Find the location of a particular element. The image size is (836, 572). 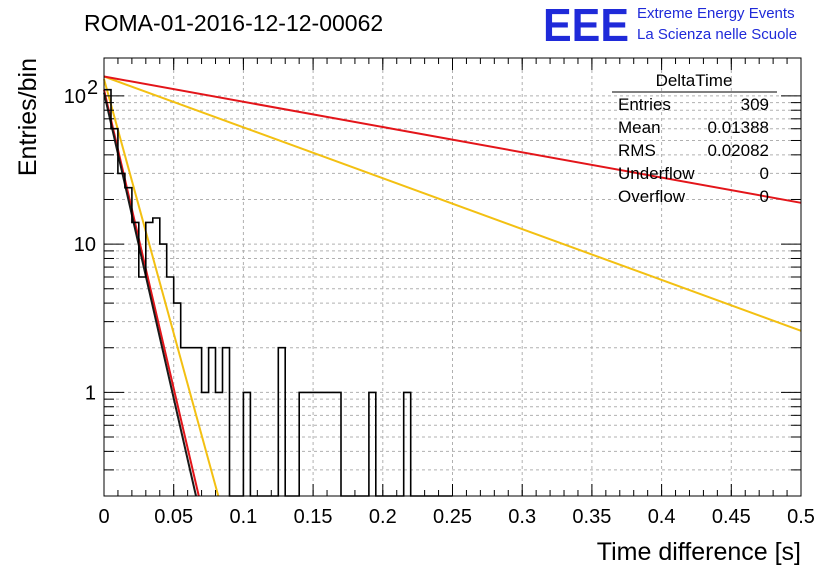

y-axis-label: Entries/bin is located at coordinates (28, 117).